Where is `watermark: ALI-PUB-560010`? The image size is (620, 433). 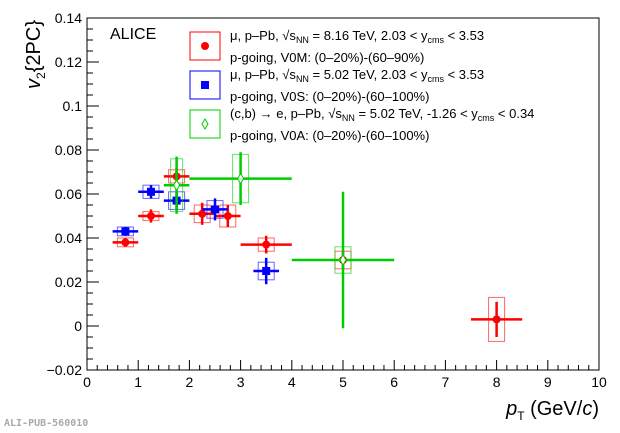
watermark: ALI-PUB-560010 is located at coordinates (46, 423).